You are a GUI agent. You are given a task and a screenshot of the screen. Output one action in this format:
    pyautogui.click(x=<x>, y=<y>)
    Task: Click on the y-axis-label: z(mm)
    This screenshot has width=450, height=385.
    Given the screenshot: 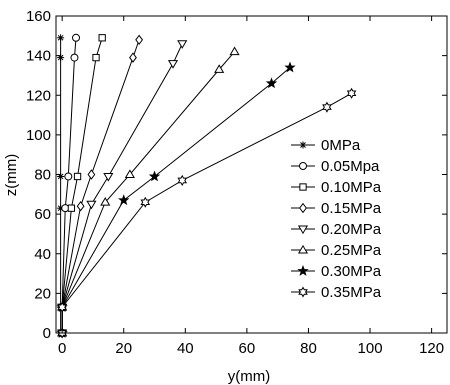 What is the action you would take?
    pyautogui.click(x=11, y=175)
    